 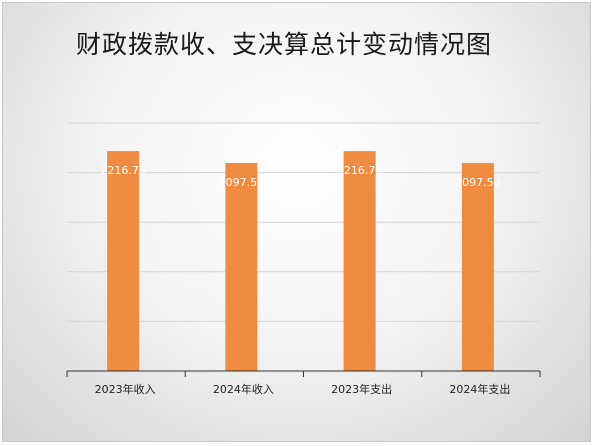 I want to click on chart-title: 财政拨款收、支决算总计变动情况图, so click(x=283, y=44).